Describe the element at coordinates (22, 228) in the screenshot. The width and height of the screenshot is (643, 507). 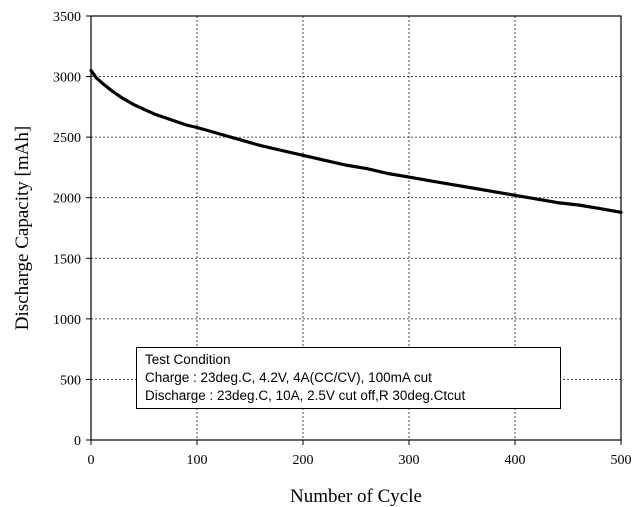
I see `y-axis-label: Discharge Capacity [mAh]` at that location.